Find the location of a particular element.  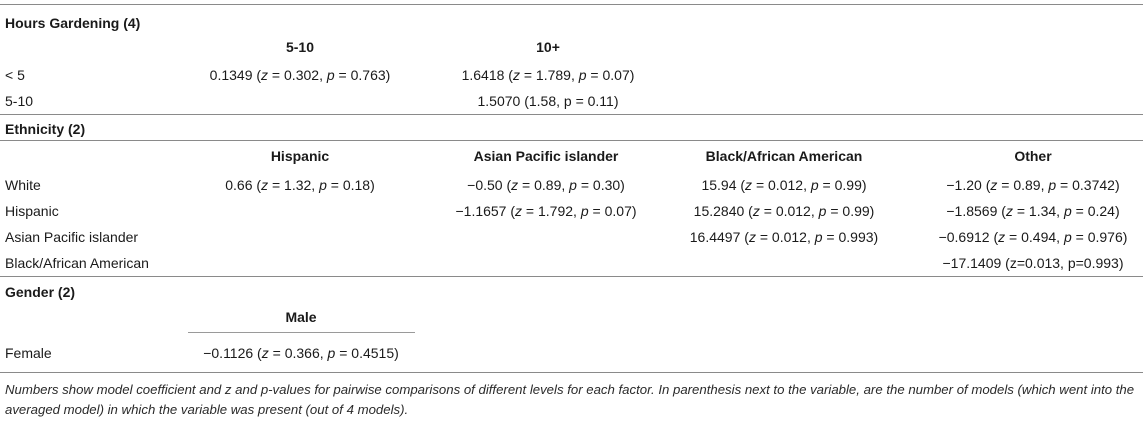

ethnicity-header-rule is located at coordinates (571, 140).